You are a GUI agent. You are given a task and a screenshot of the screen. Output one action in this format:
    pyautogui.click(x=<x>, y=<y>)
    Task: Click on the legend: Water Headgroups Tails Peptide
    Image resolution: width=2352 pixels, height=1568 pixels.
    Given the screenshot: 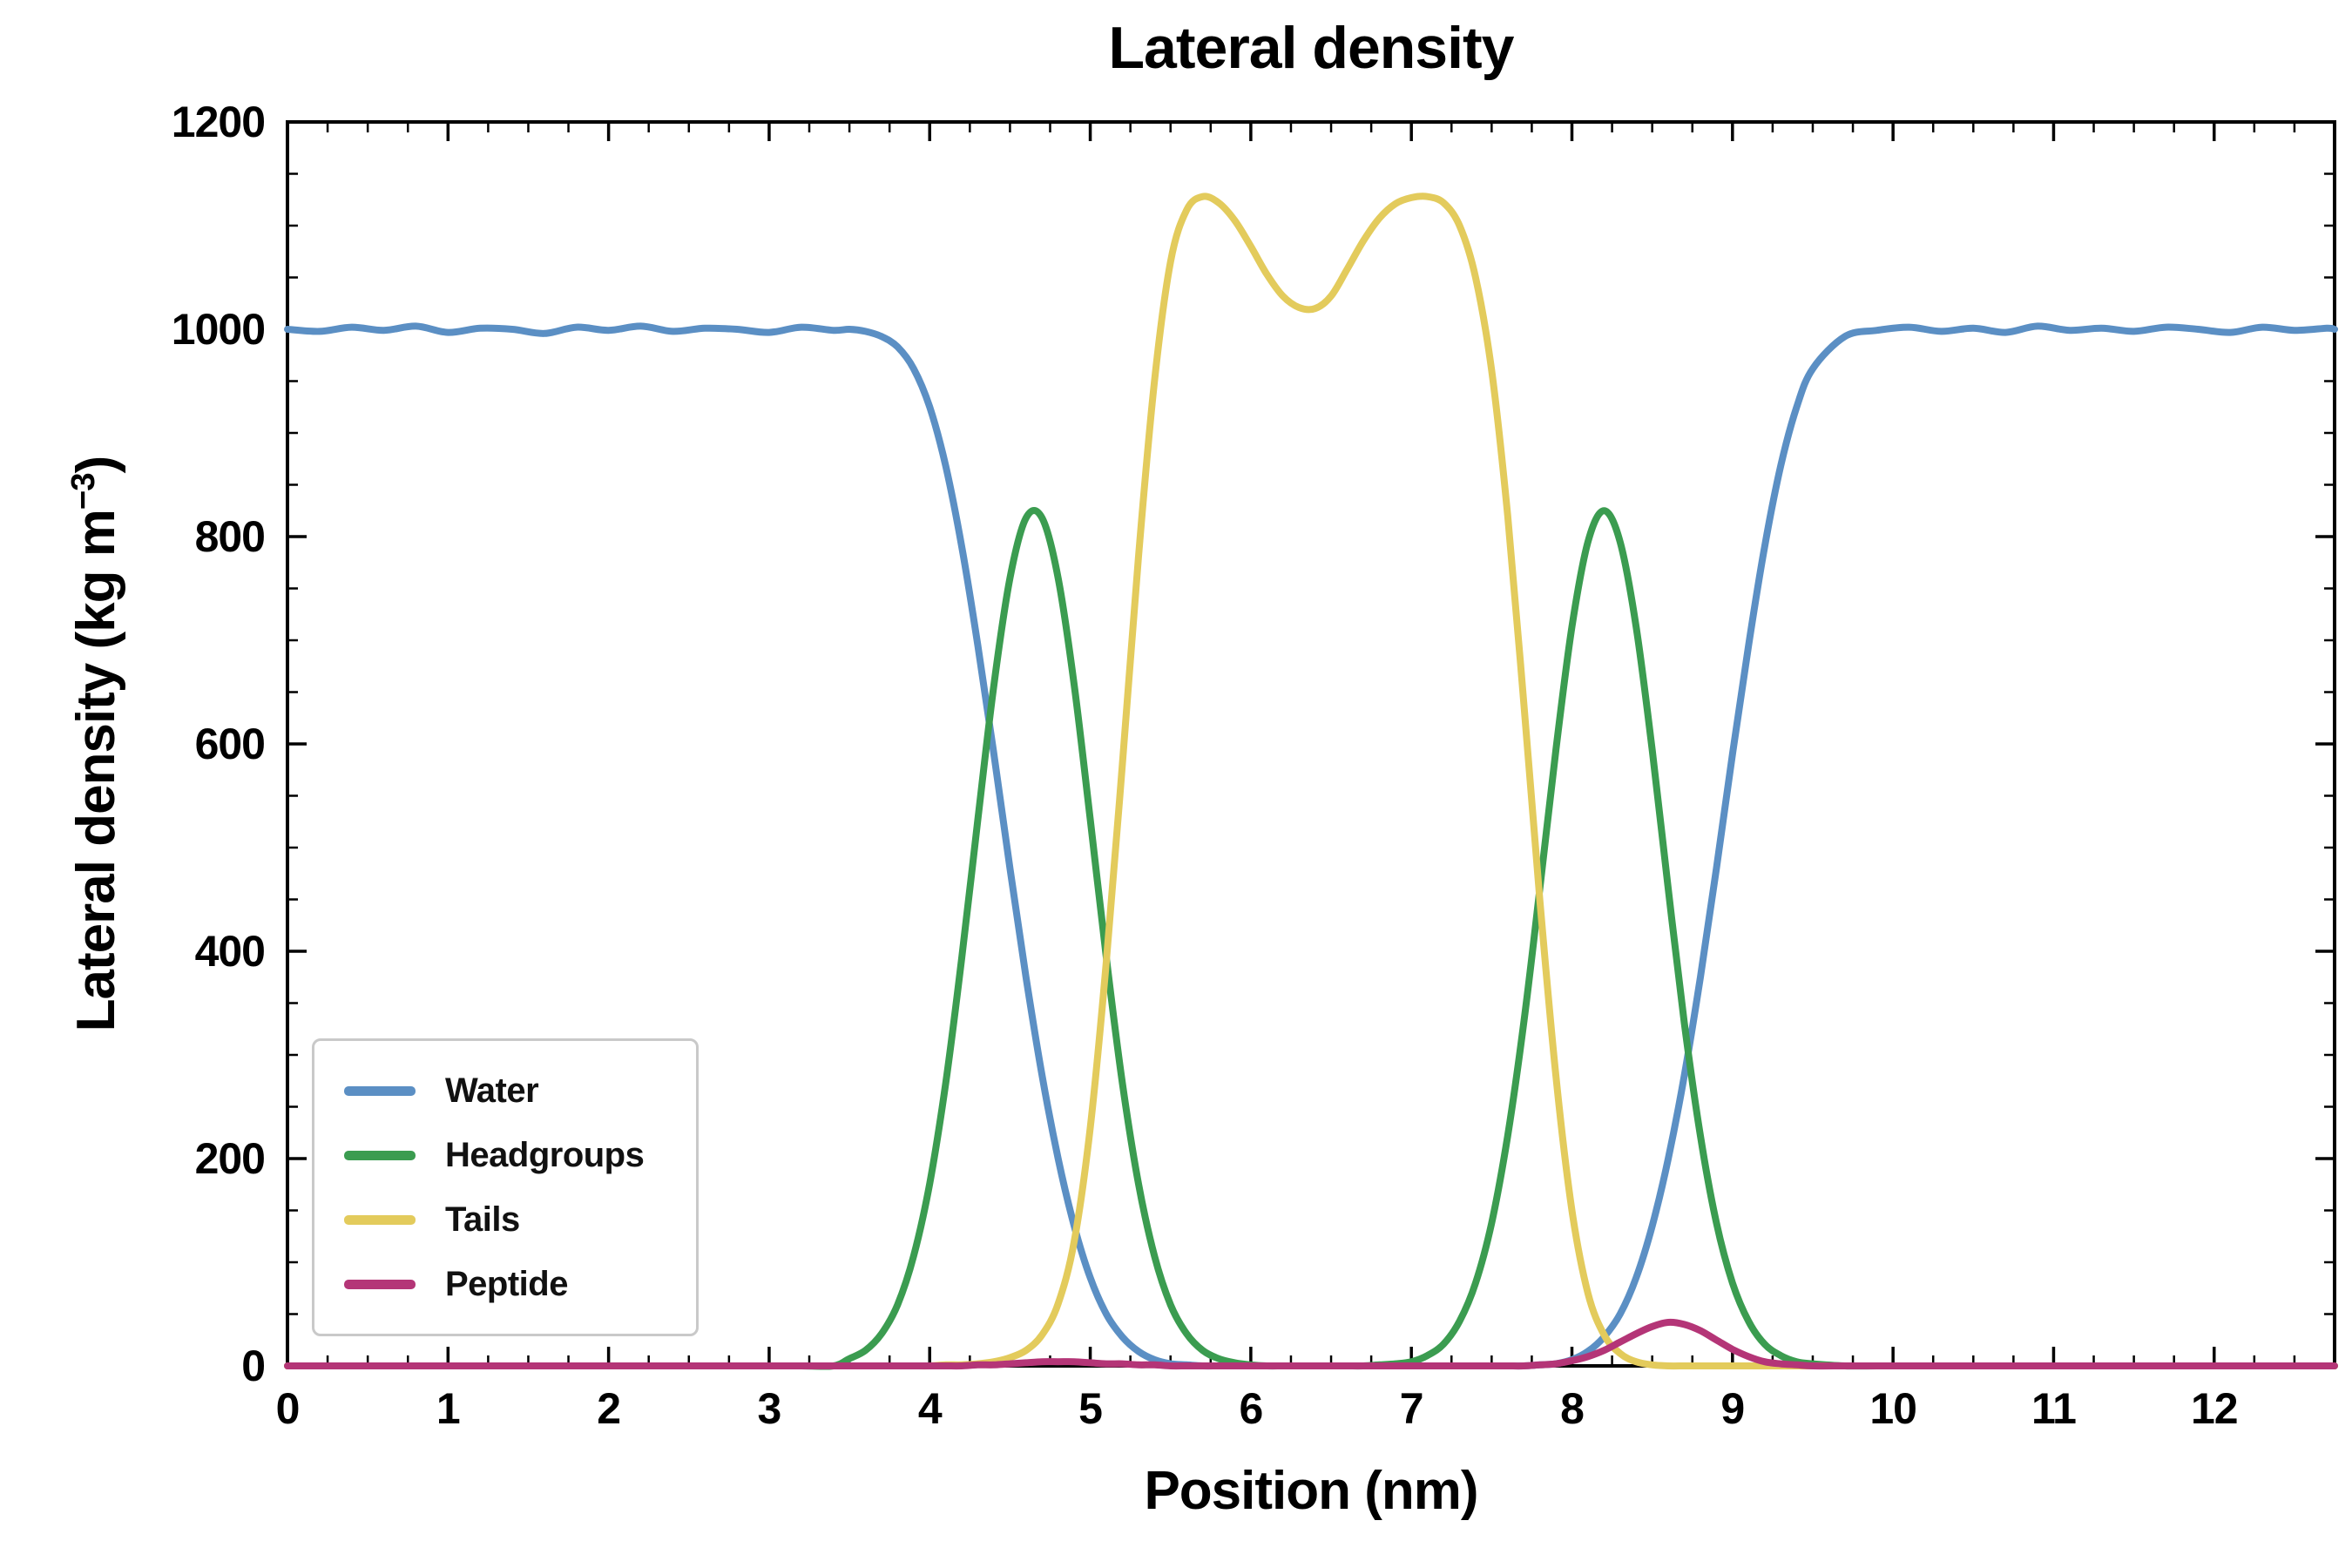 What is the action you would take?
    pyautogui.click(x=506, y=1187)
    